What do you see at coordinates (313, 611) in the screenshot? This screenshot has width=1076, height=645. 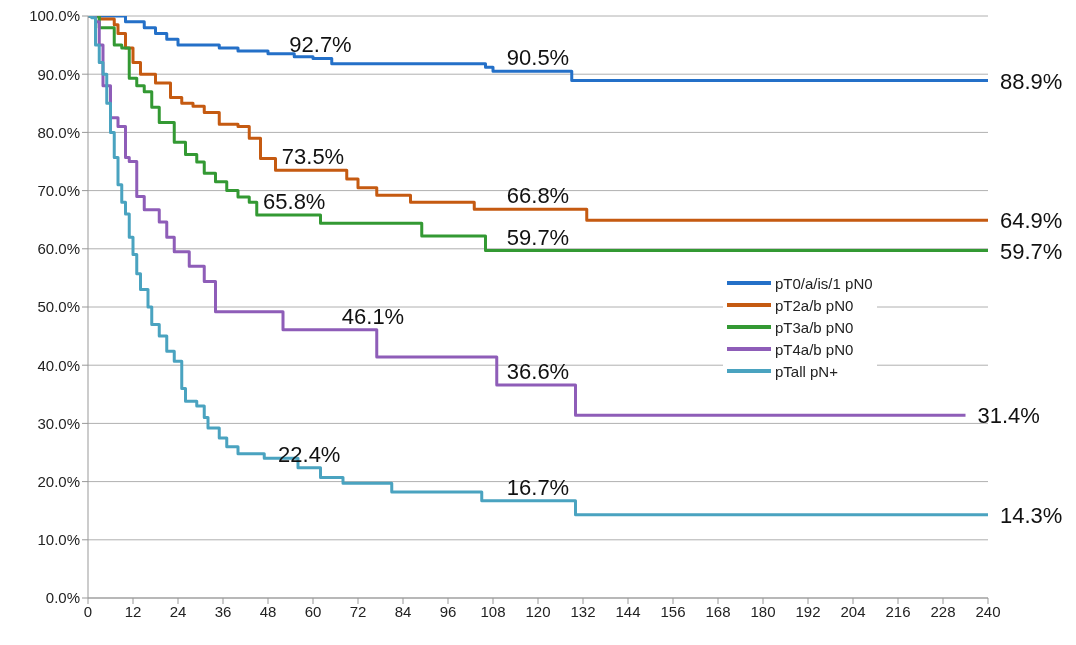 I see `x-tick-label: 60` at bounding box center [313, 611].